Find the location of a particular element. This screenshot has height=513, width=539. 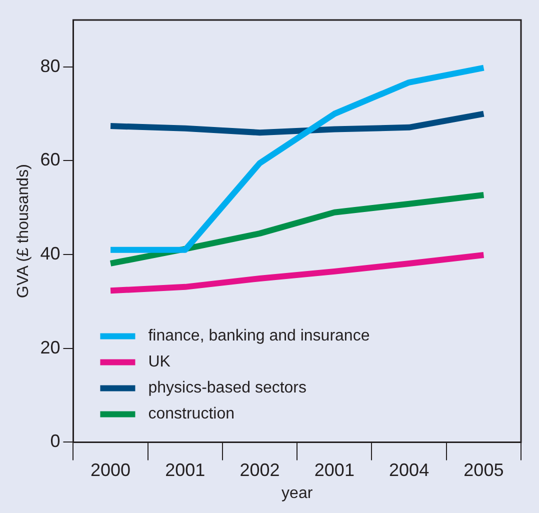

x-axis-title: year is located at coordinates (298, 493).